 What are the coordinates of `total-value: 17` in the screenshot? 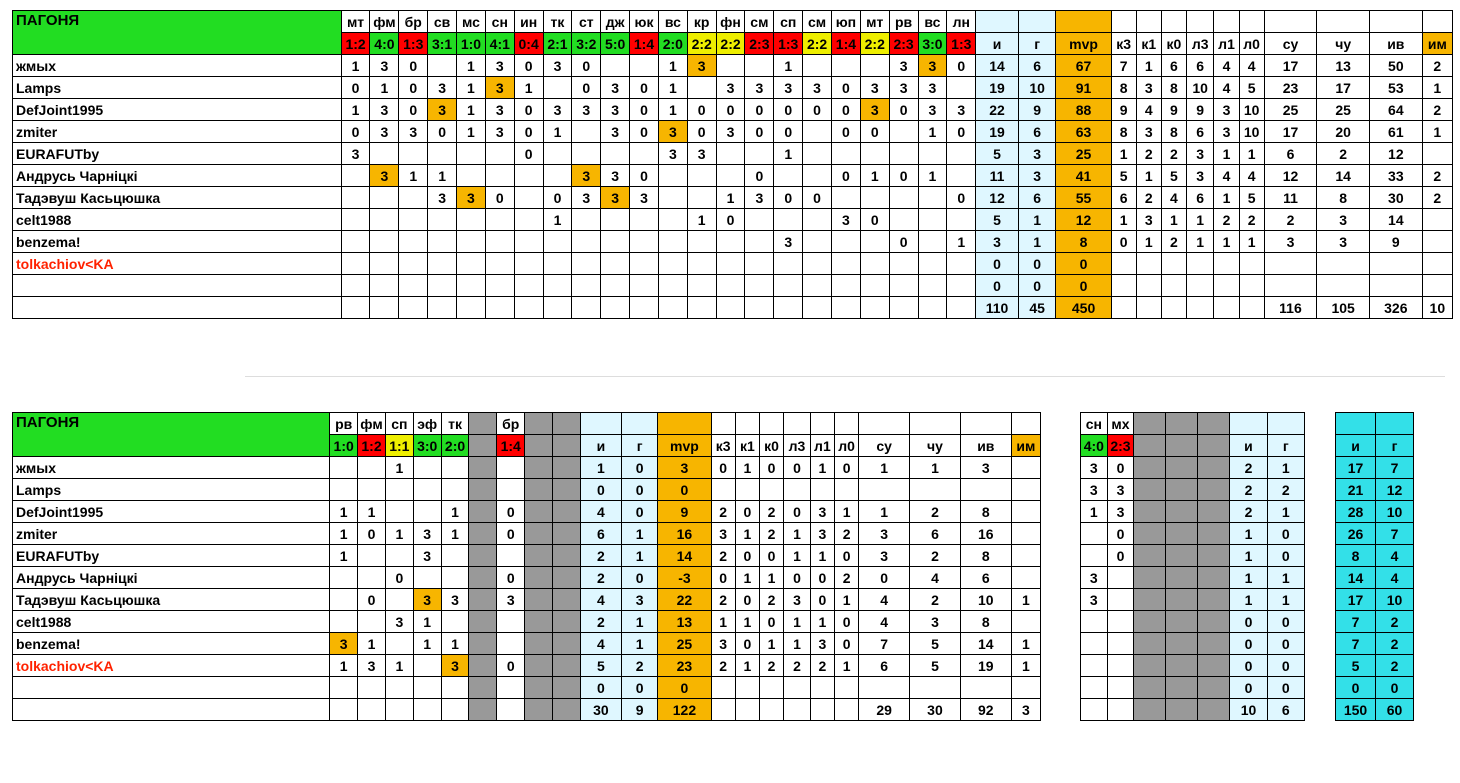 It's located at (1355, 599).